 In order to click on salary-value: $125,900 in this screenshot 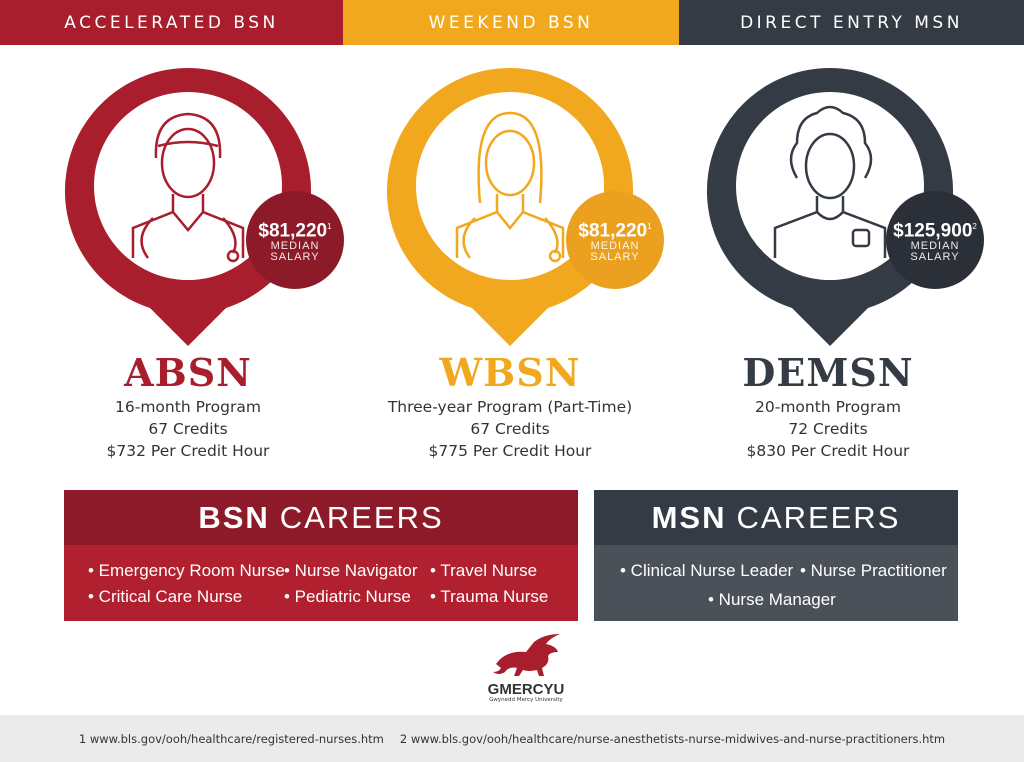, I will do `click(933, 231)`.